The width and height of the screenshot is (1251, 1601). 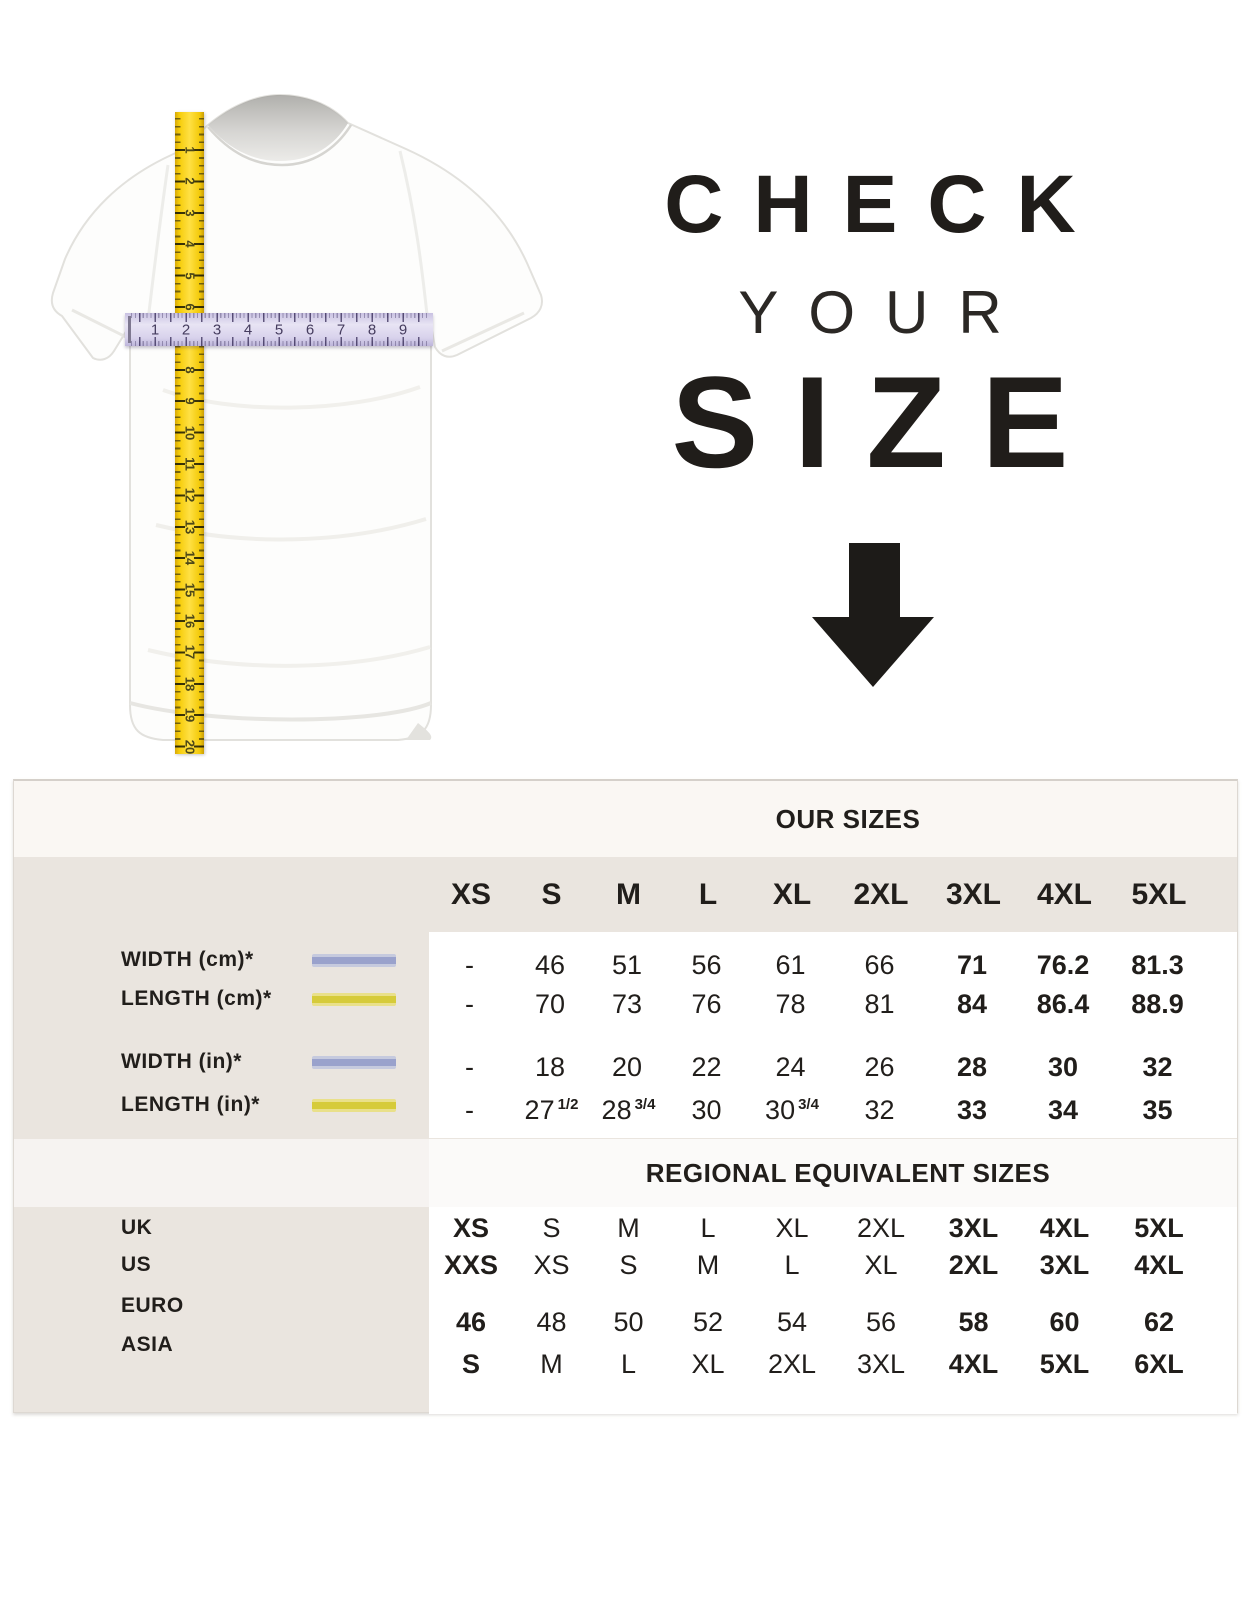 I want to click on size-cell: 33, so click(x=972, y=1110).